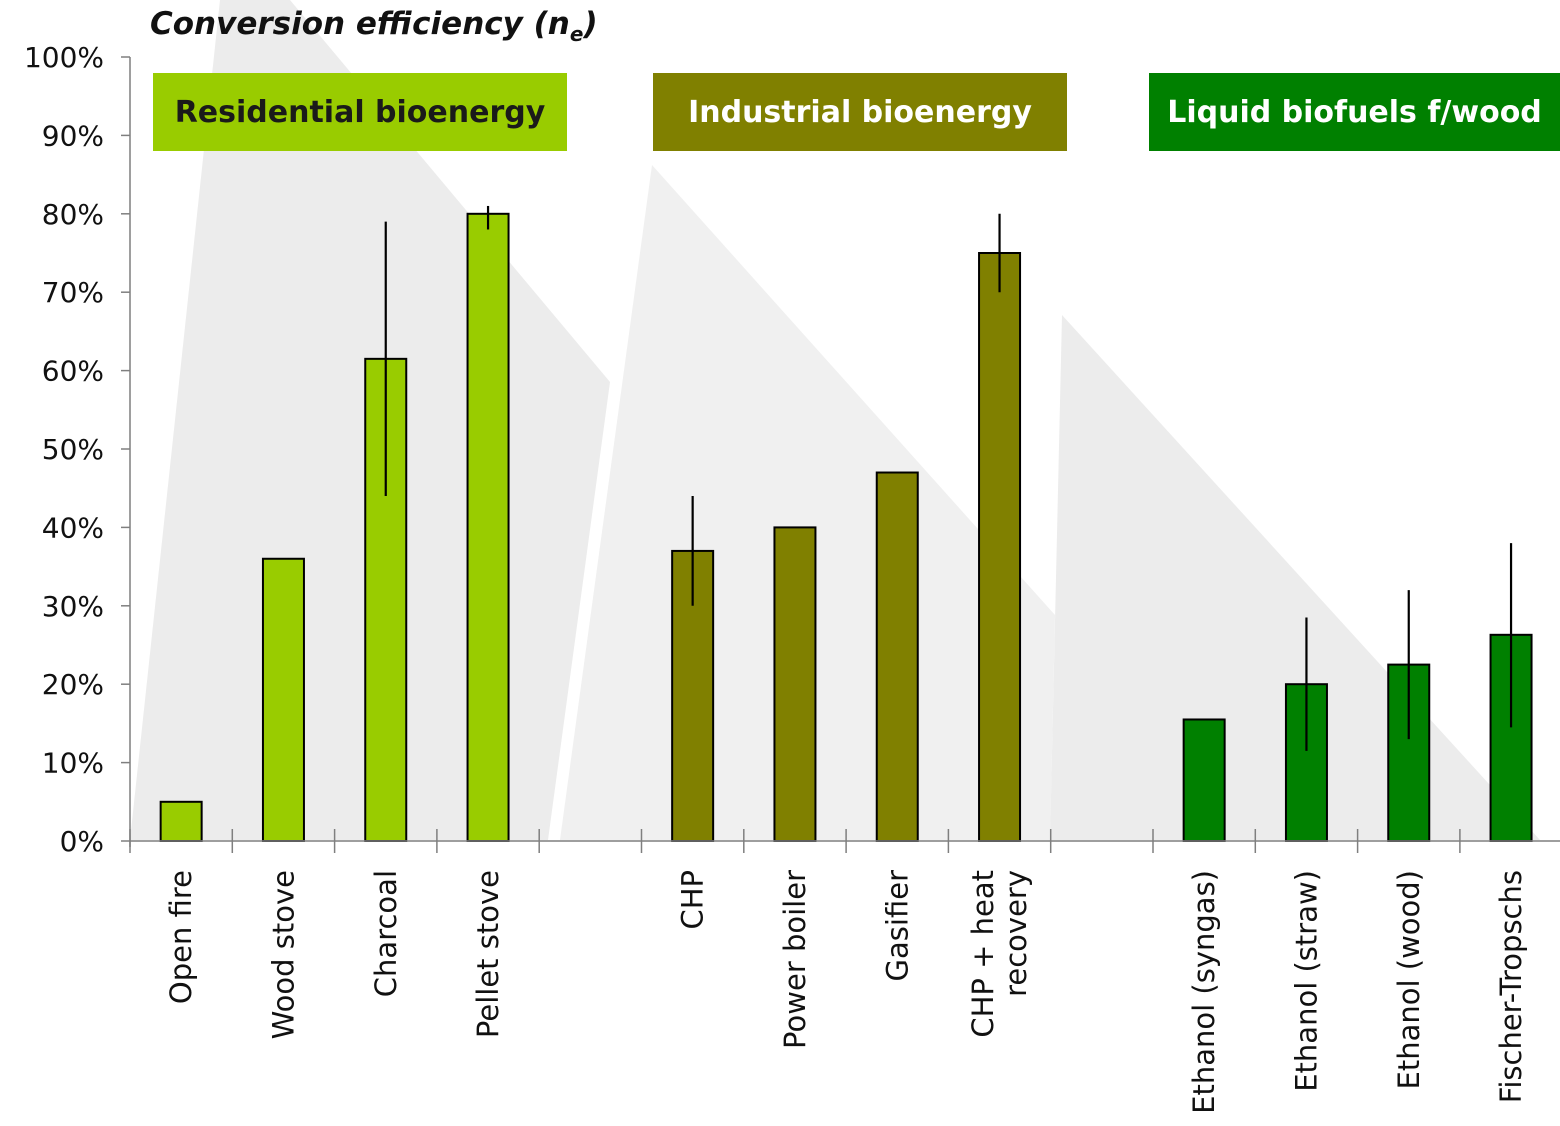  Describe the element at coordinates (73, 763) in the screenshot. I see `y-tick-label: 10%` at that location.